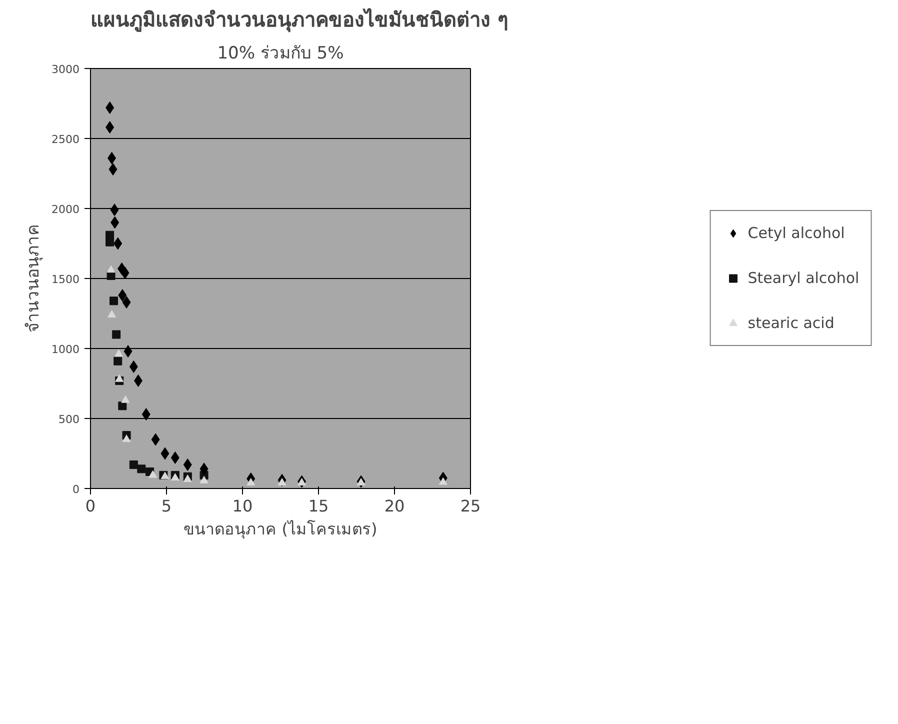  Describe the element at coordinates (66, 69) in the screenshot. I see `y-tick-label: 3000` at that location.